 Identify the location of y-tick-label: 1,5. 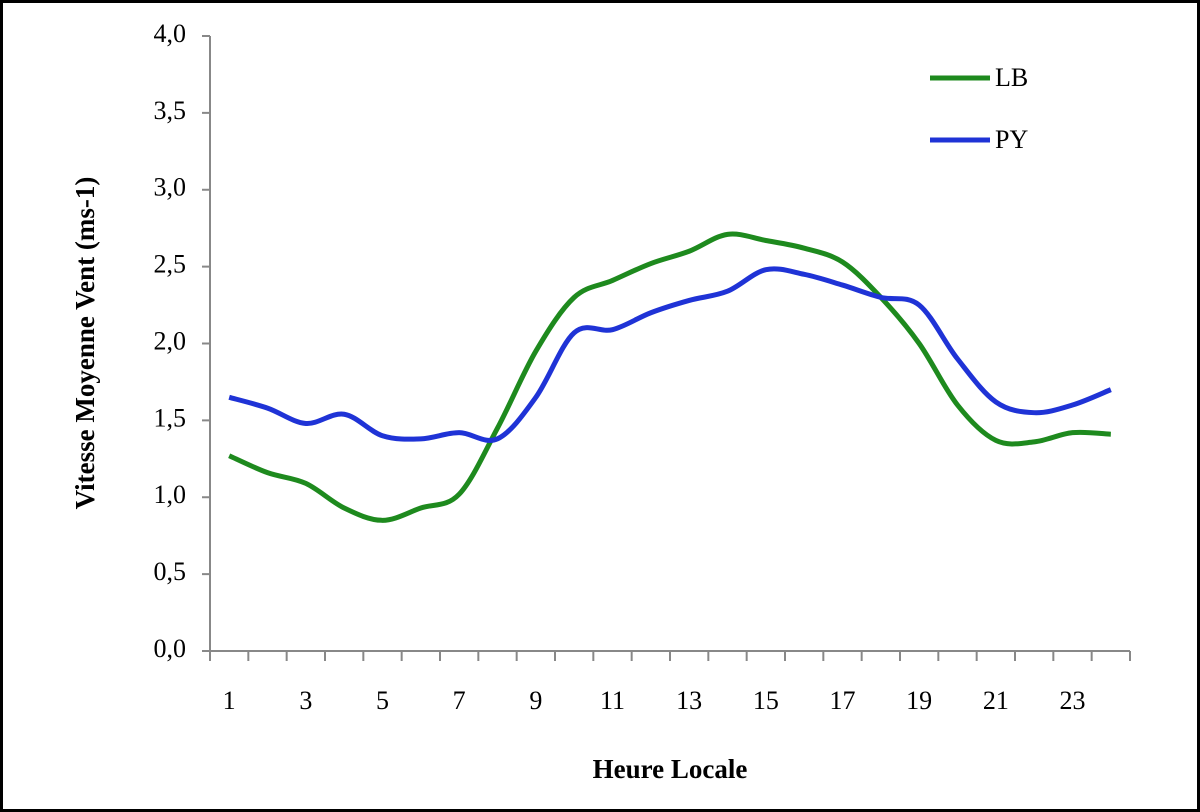
(170, 417).